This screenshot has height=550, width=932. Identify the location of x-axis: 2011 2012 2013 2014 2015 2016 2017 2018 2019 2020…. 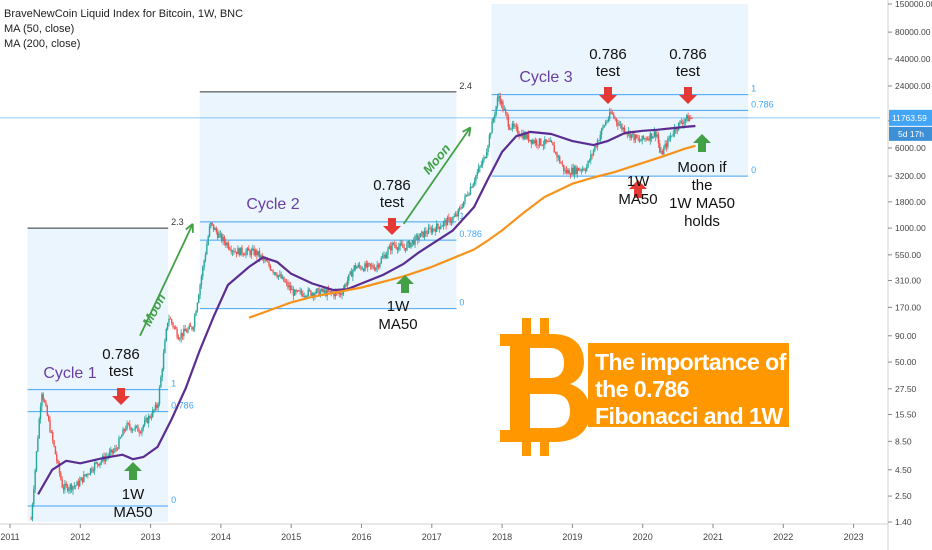
(444, 532).